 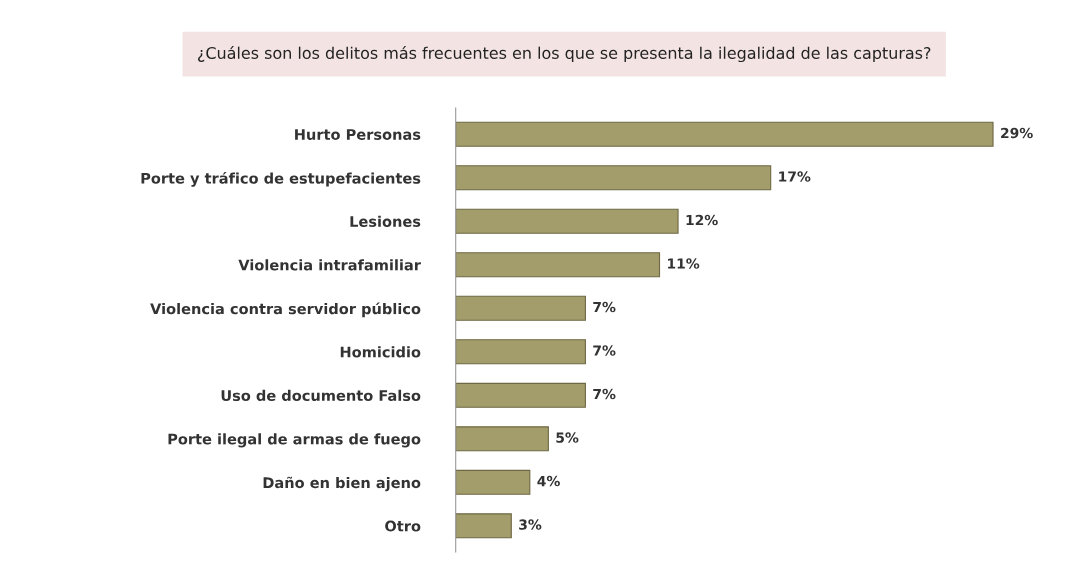 What do you see at coordinates (403, 526) in the screenshot?
I see `y-tick-label: Otro` at bounding box center [403, 526].